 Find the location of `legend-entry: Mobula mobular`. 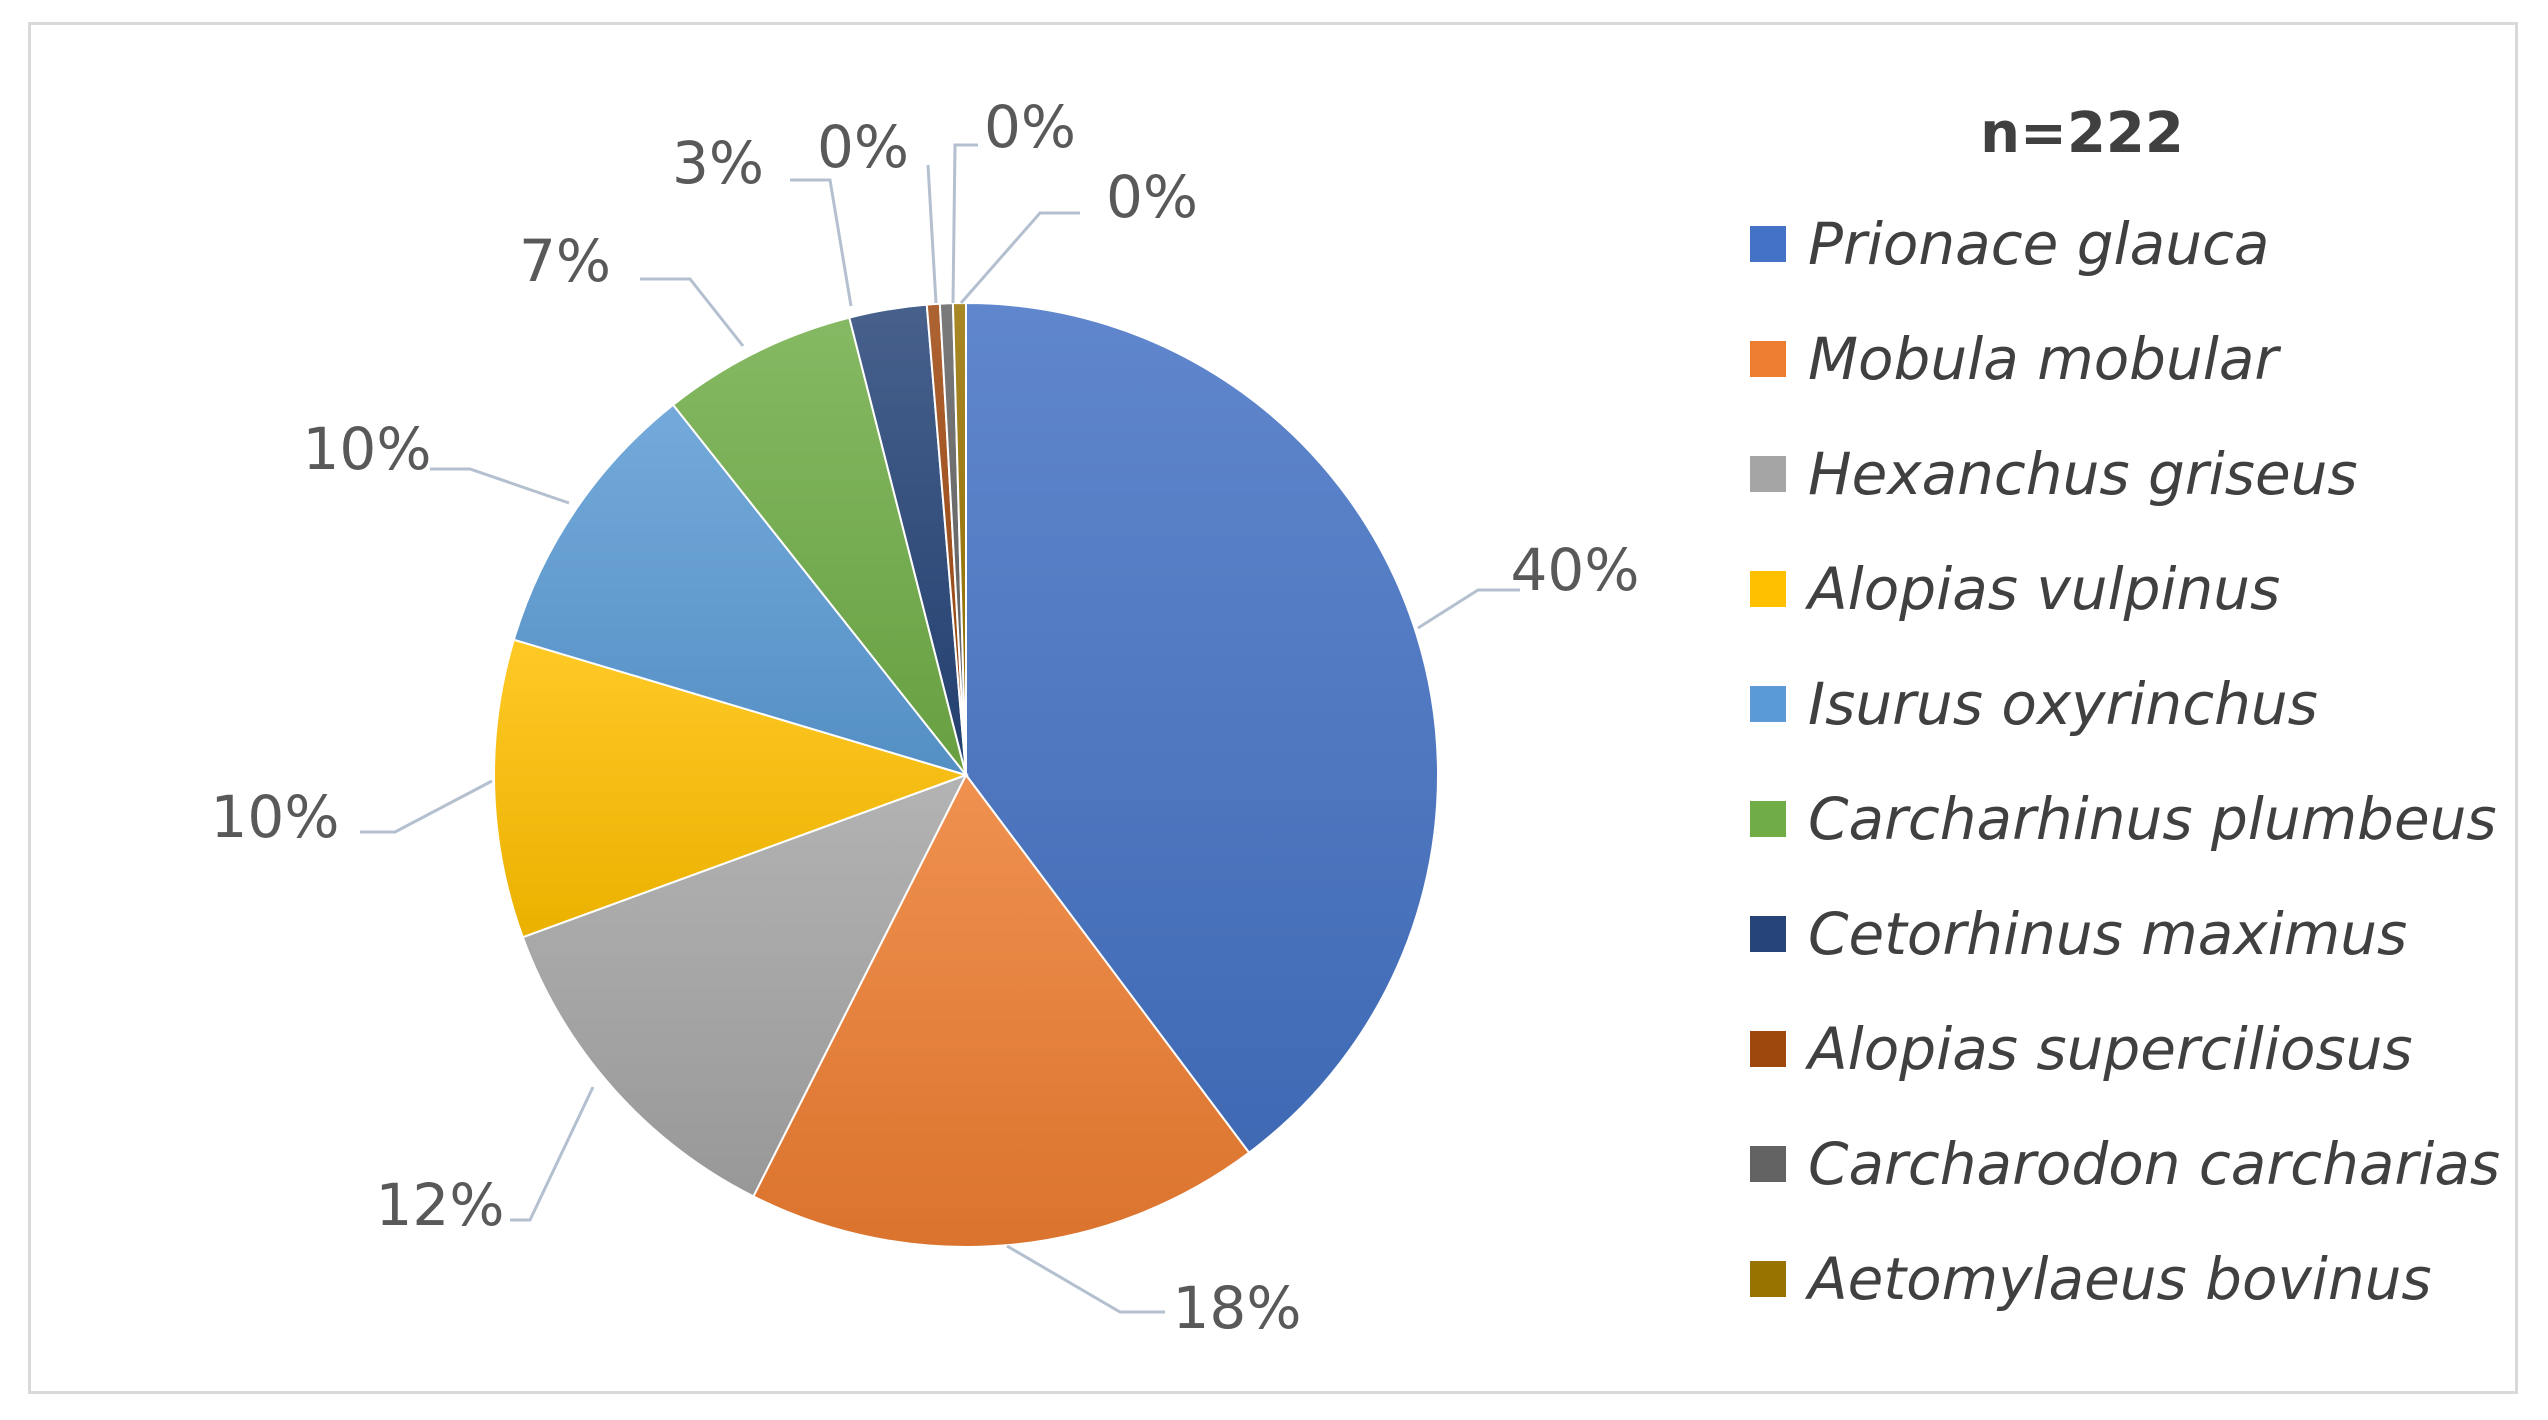

legend-entry: Mobula mobular is located at coordinates (2044, 359).